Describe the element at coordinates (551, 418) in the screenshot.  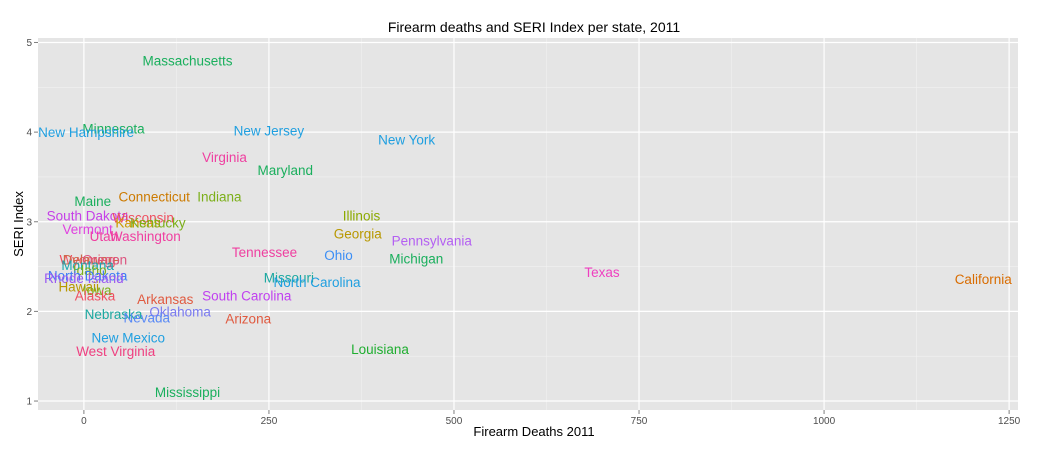
I see `x-axis-ticks: 0 250 500 750 1000 1250` at that location.